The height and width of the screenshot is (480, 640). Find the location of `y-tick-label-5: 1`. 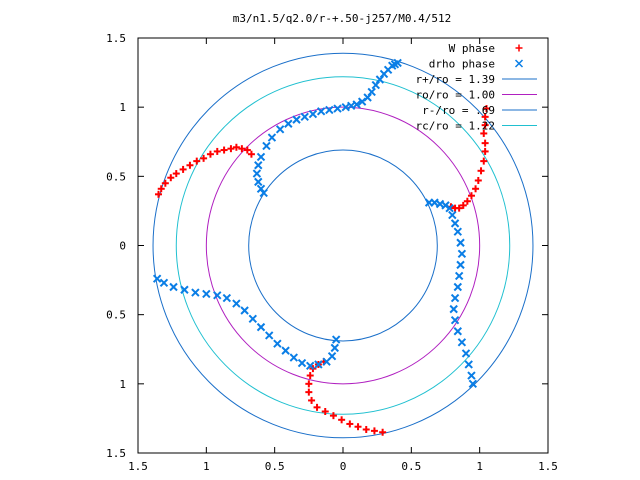

y-tick-label-5: 1 is located at coordinates (122, 107).